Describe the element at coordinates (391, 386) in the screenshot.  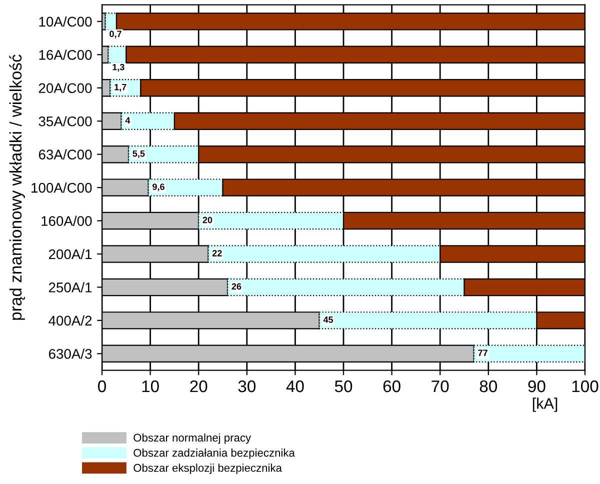
I see `x-tick-label: 60` at that location.